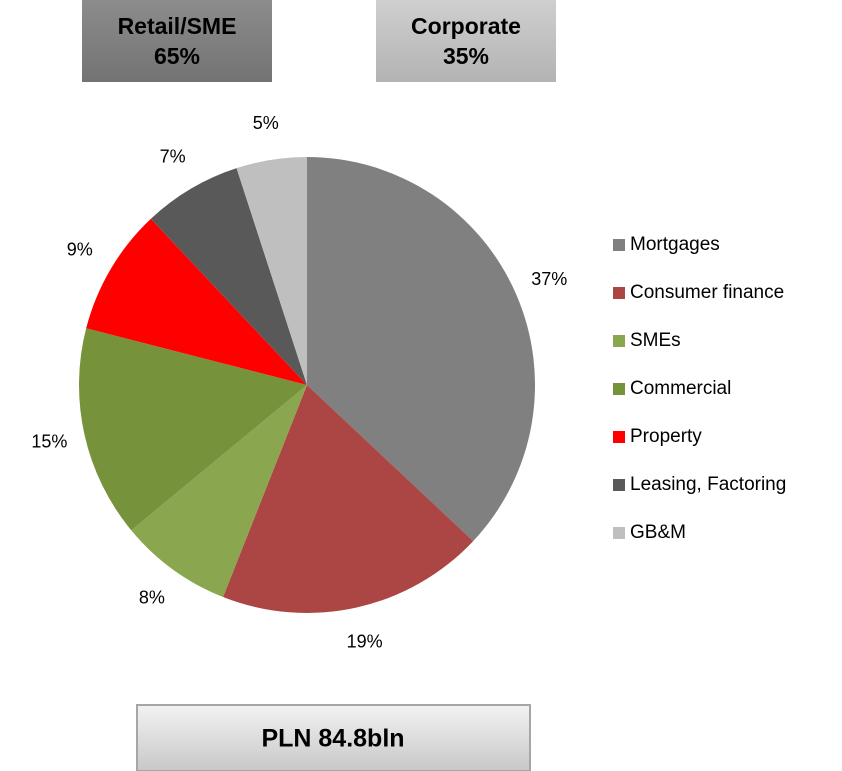 Image resolution: width=842 pixels, height=771 pixels. I want to click on total-box, so click(333, 737).